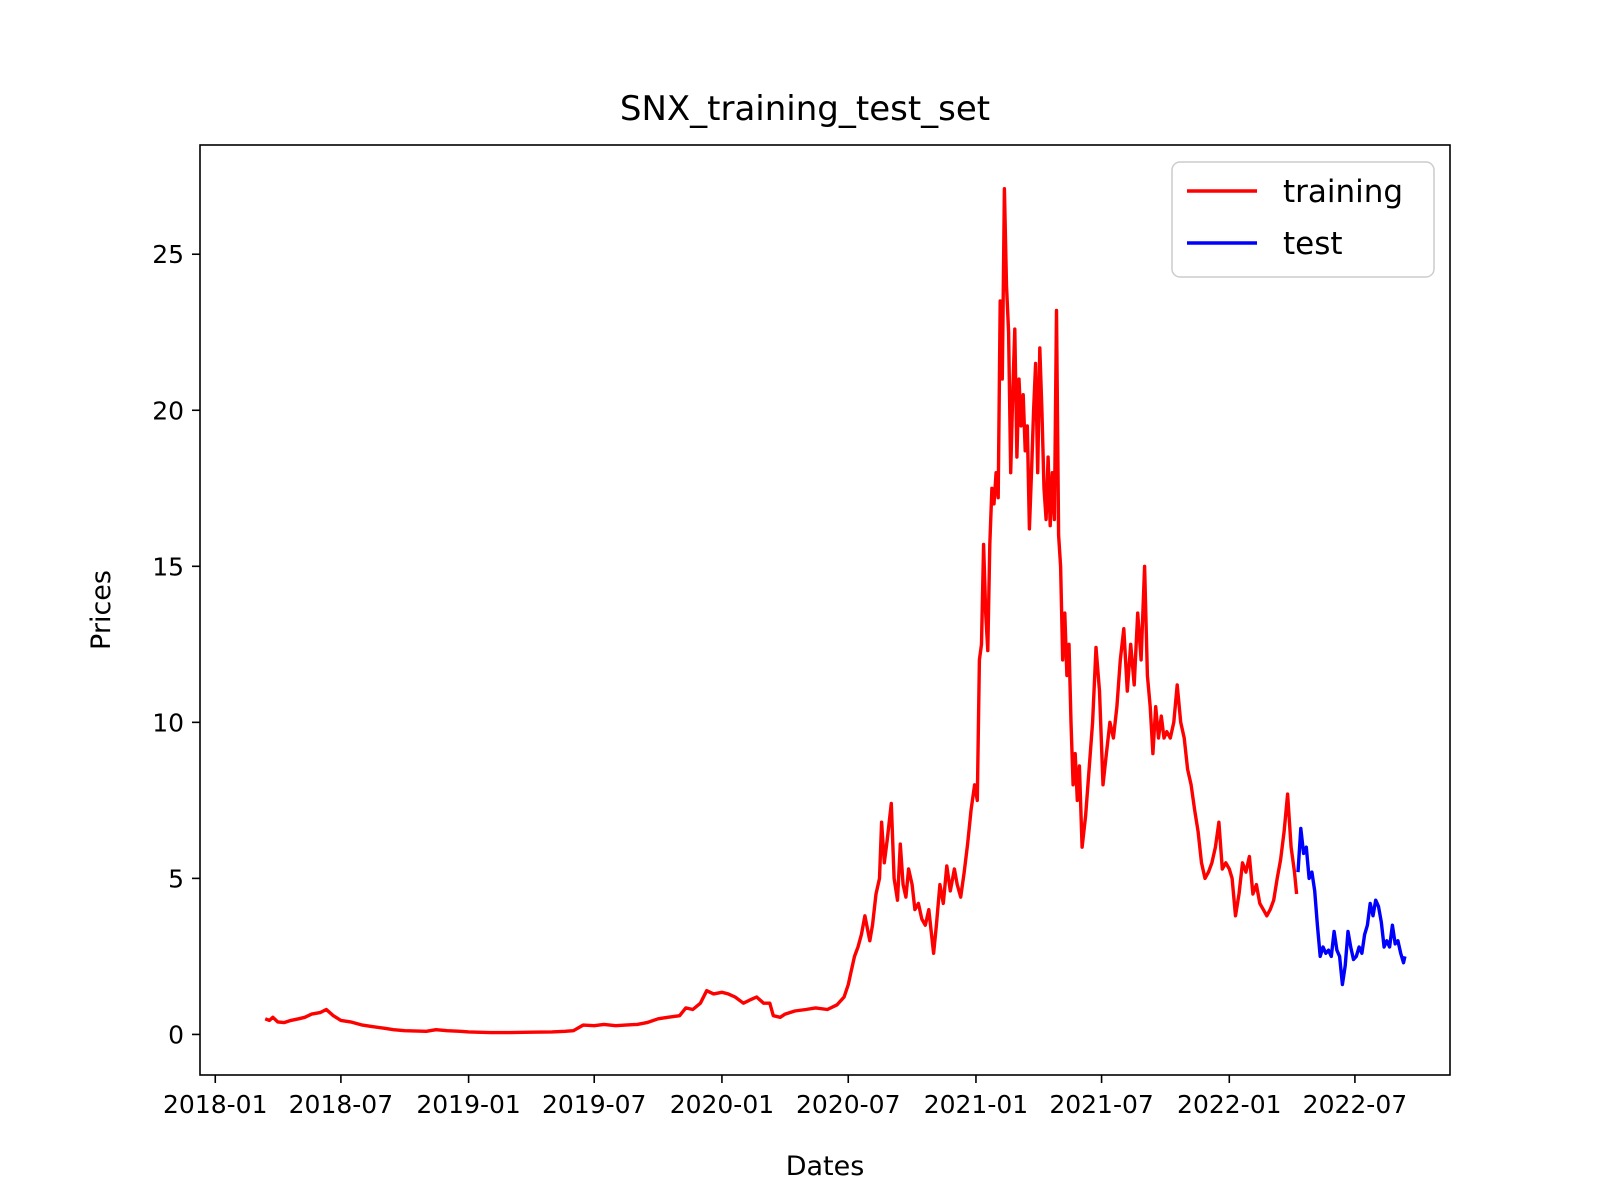 Image resolution: width=1600 pixels, height=1200 pixels. What do you see at coordinates (341, 1104) in the screenshot?
I see `x-tick-label: 2018-07` at bounding box center [341, 1104].